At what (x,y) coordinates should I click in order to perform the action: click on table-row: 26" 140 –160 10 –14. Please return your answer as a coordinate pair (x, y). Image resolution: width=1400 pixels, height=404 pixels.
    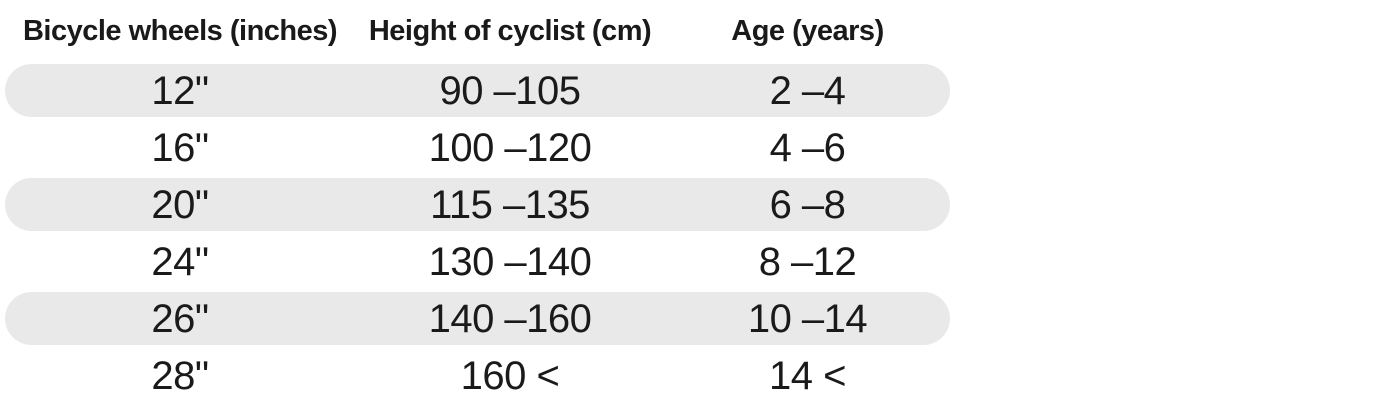
    Looking at the image, I should click on (477, 318).